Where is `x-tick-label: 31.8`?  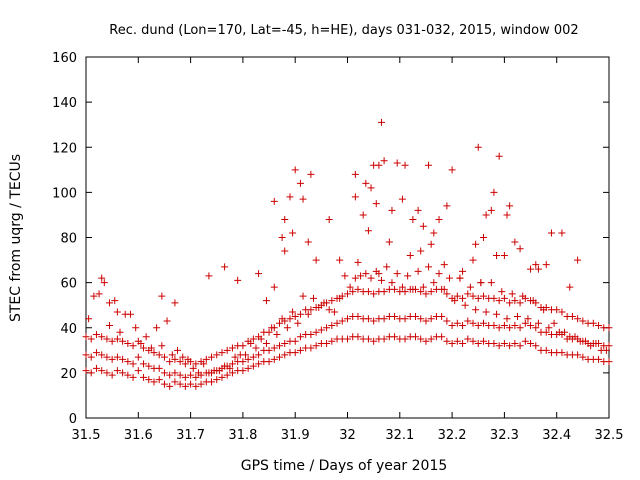 x-tick-label: 31.8 is located at coordinates (242, 435).